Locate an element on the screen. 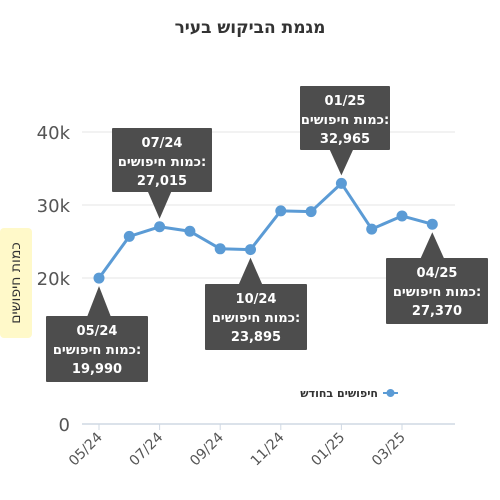  y-tick-label: 0 is located at coordinates (64, 425).